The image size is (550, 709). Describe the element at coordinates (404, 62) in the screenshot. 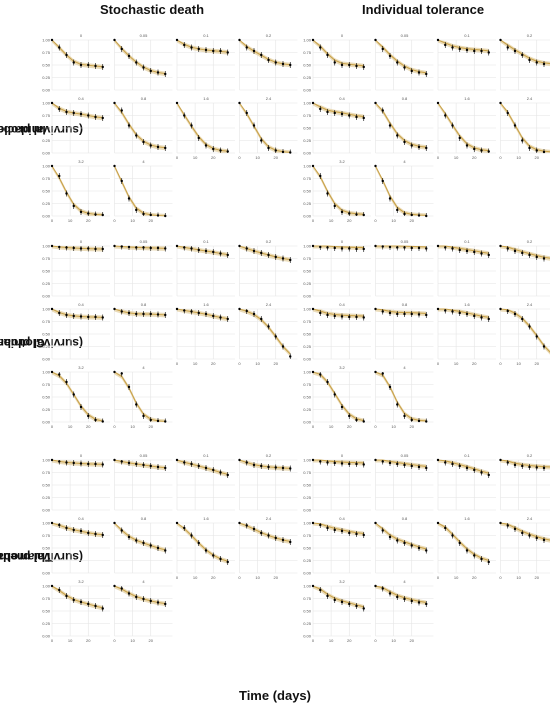

I see `panel-imidacloprid-individual-1: 0.05` at that location.